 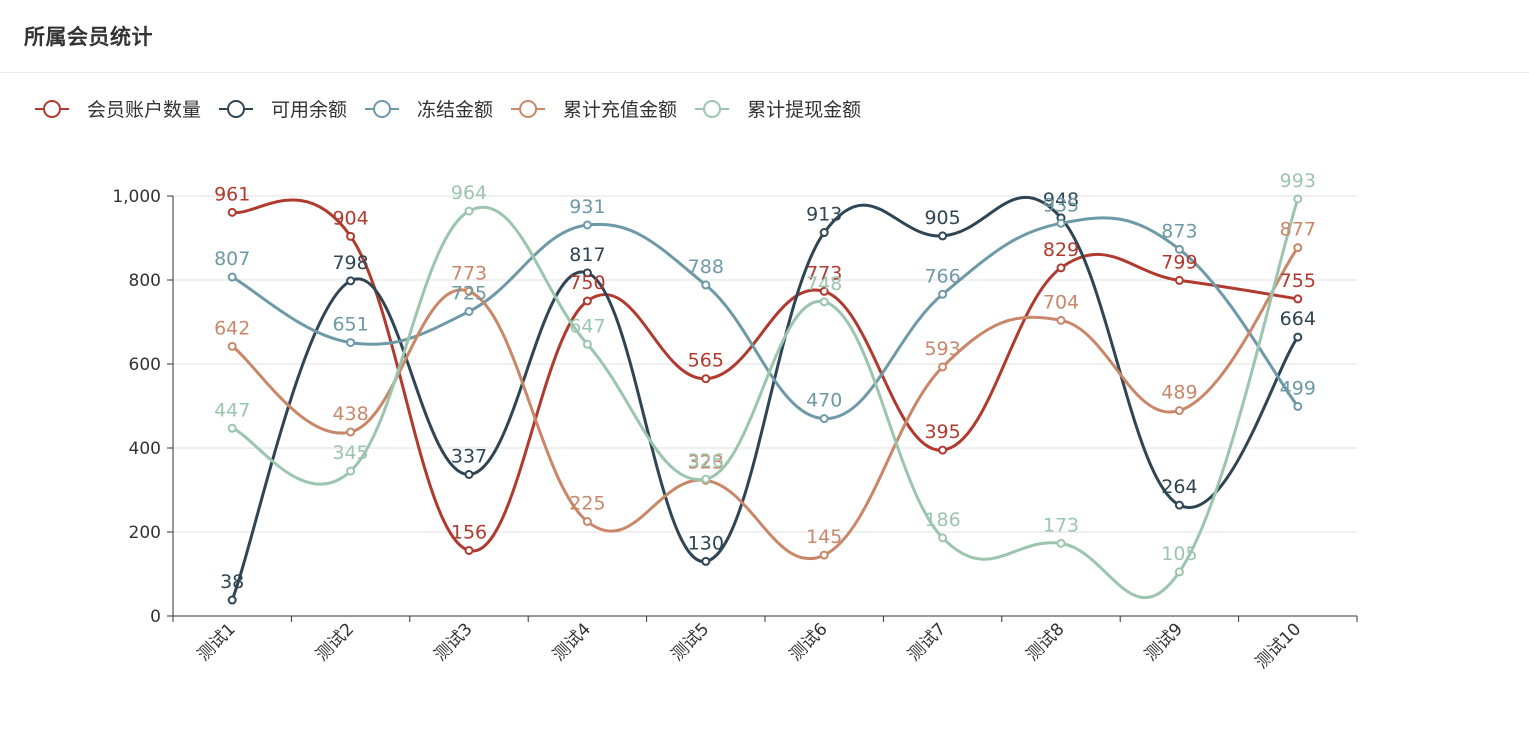 What do you see at coordinates (778, 110) in the screenshot?
I see `legend-item-5: 累计提现金额` at bounding box center [778, 110].